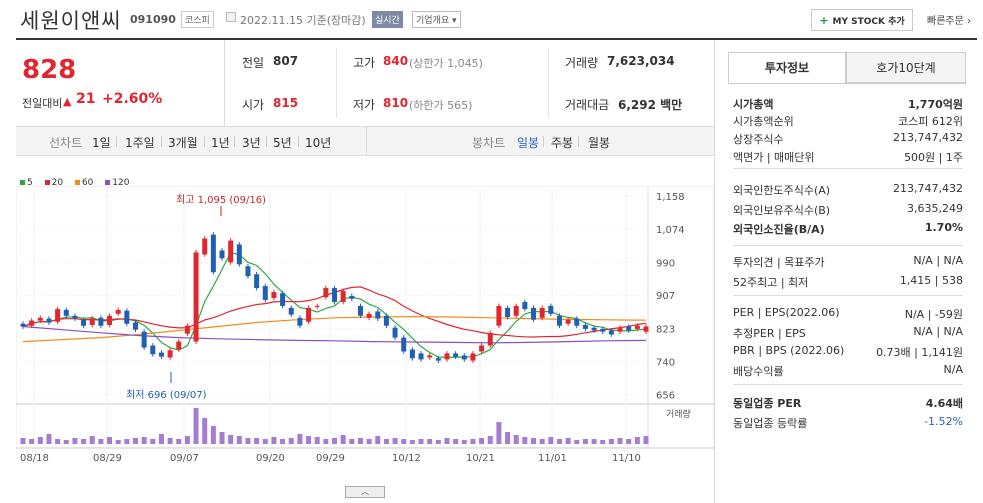  Describe the element at coordinates (117, 183) in the screenshot. I see `legend-ma120: 120` at that location.